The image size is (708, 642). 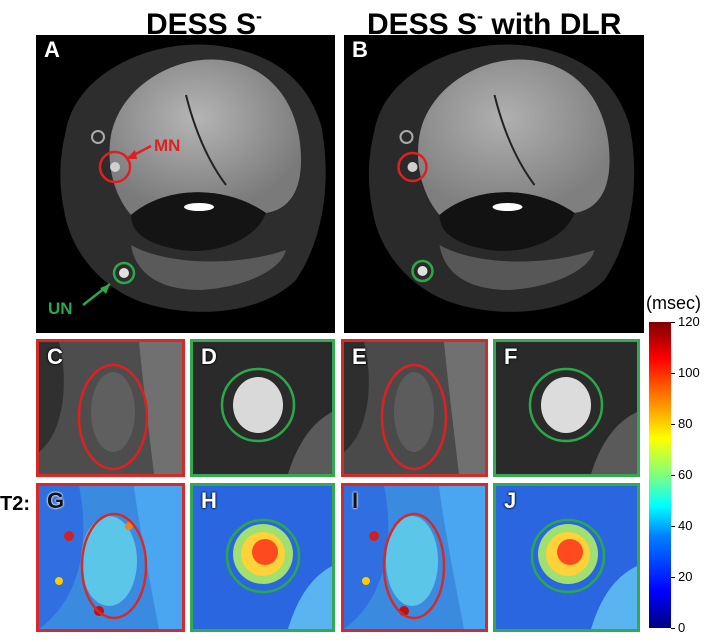 What do you see at coordinates (55, 356) in the screenshot?
I see `panel-c-label: C` at bounding box center [55, 356].